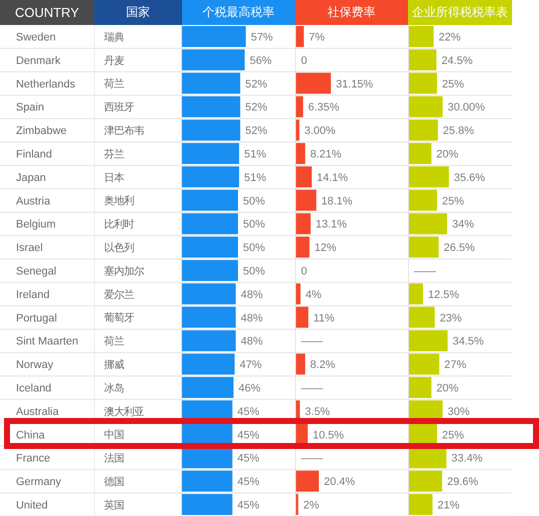 This screenshot has height=516, width=539. I want to click on y-tick-label: Australia, so click(38, 412).